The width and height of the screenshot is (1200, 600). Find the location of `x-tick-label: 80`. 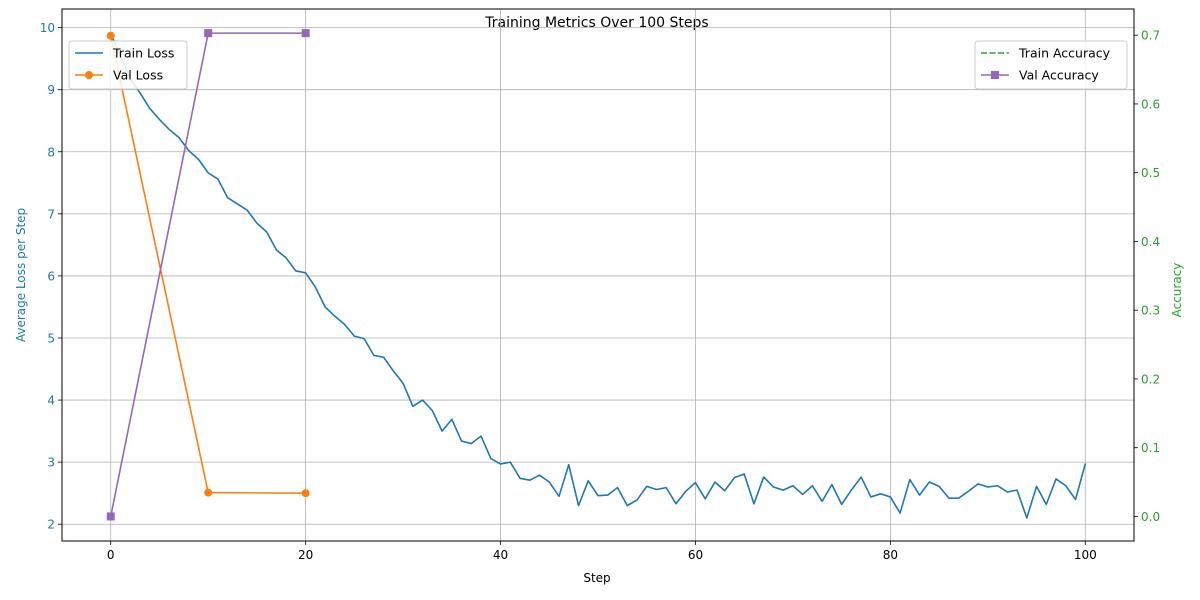

x-tick-label: 80 is located at coordinates (890, 555).